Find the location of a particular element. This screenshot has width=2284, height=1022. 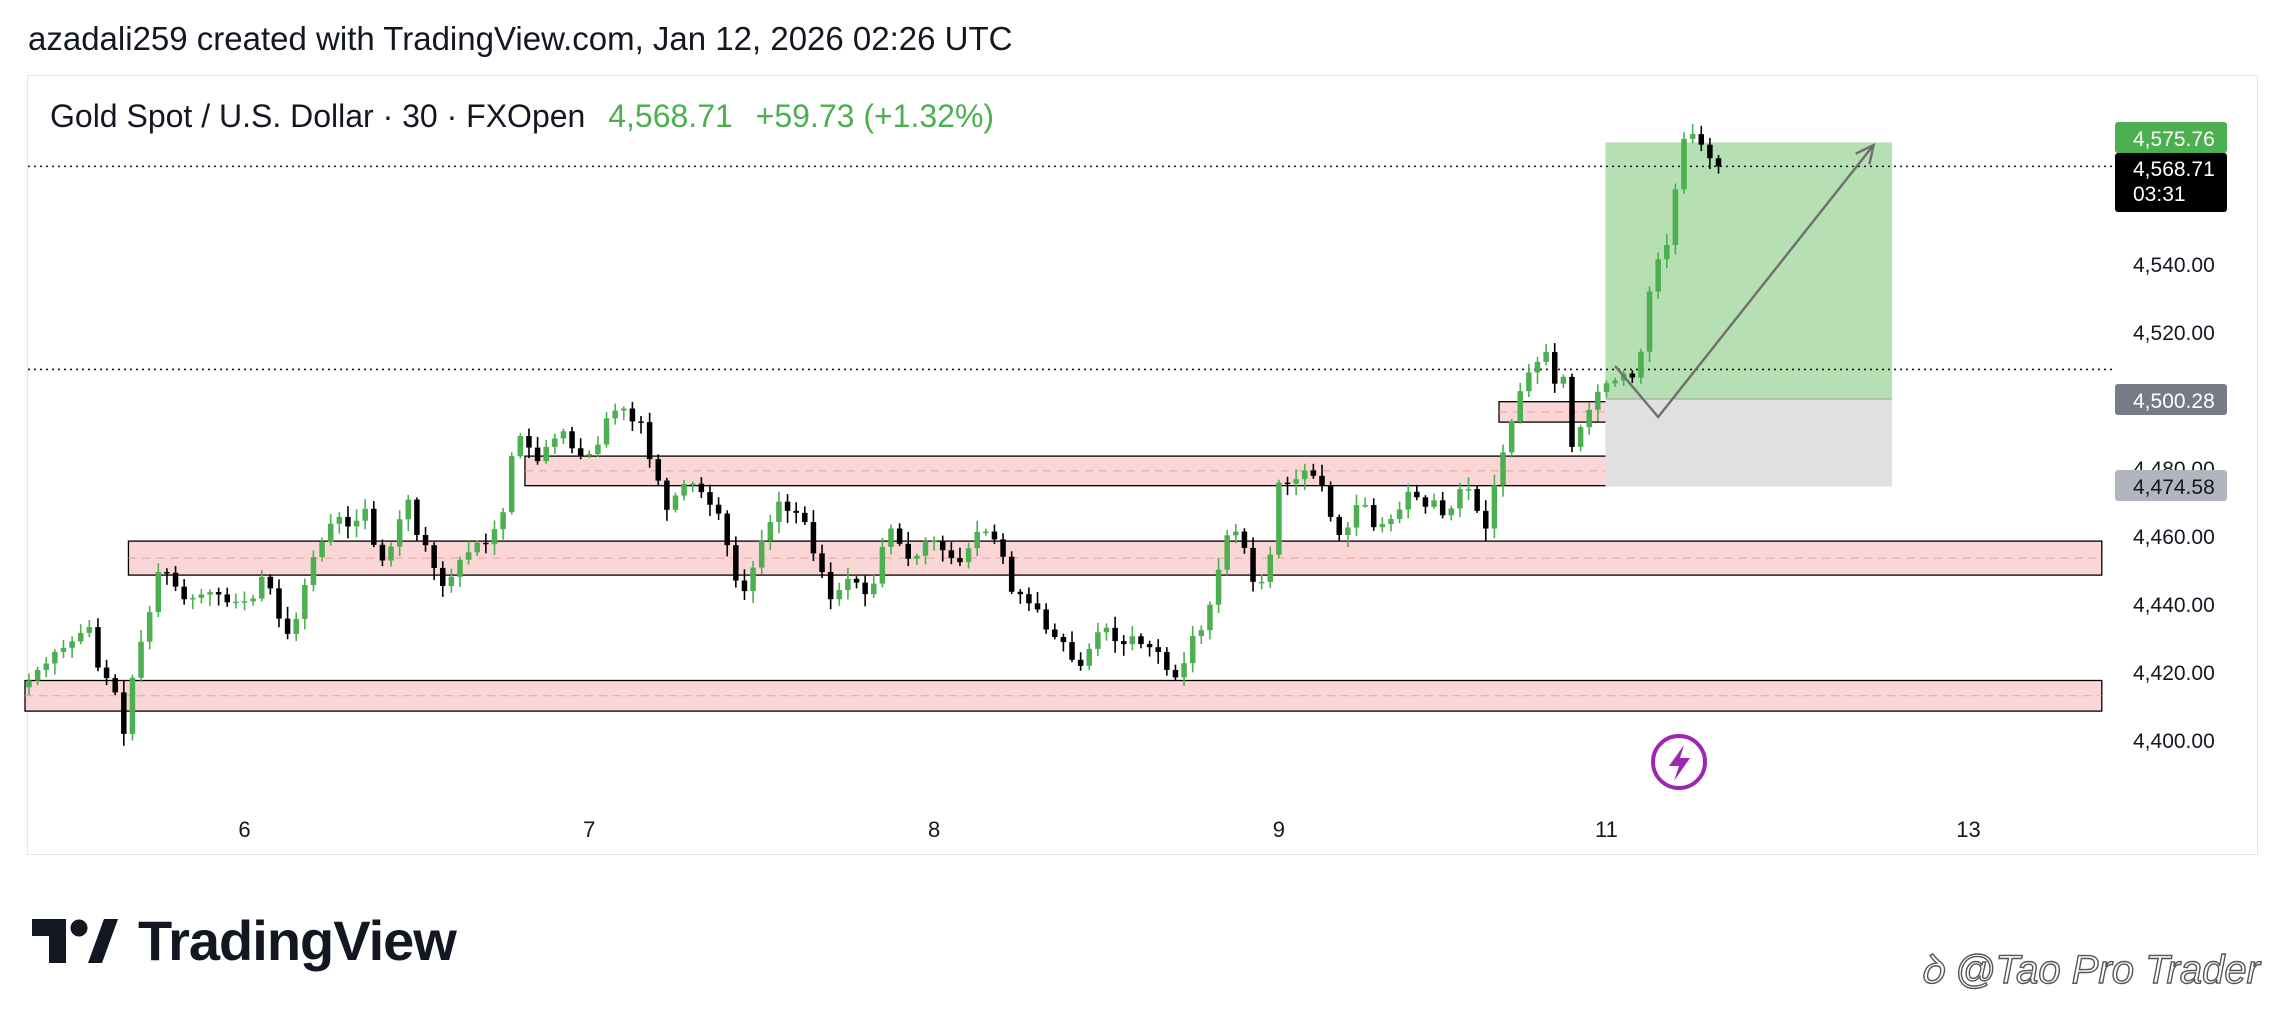

profit-zone is located at coordinates (1748, 271).